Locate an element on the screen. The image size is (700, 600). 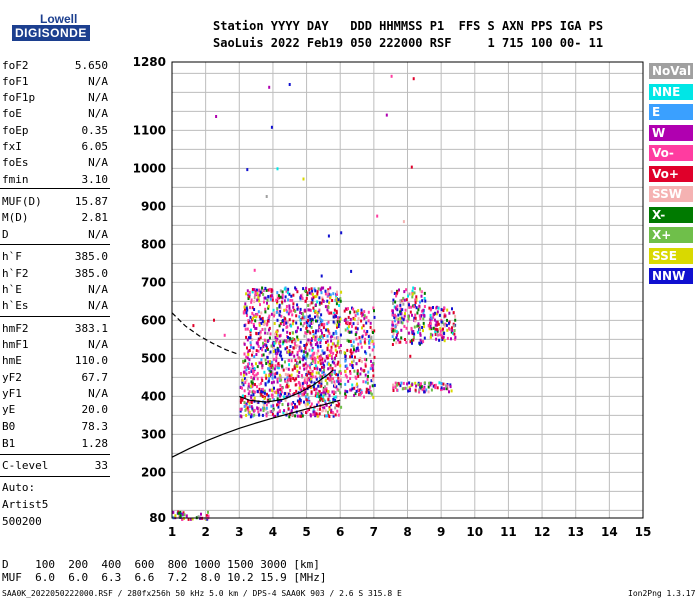
param-value: N/A is located at coordinates (98, 97).